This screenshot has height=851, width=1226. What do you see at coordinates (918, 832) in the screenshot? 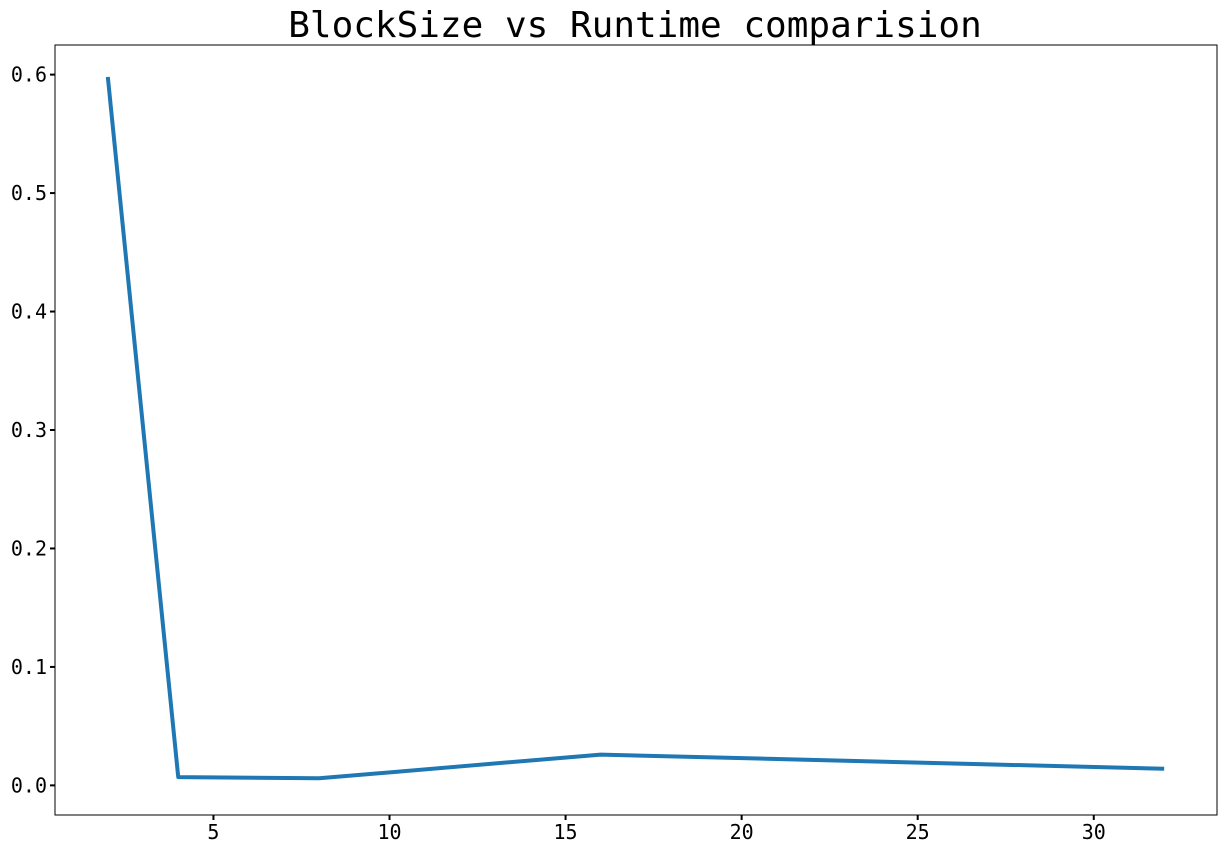
I see `x-tick-label: 25` at bounding box center [918, 832].